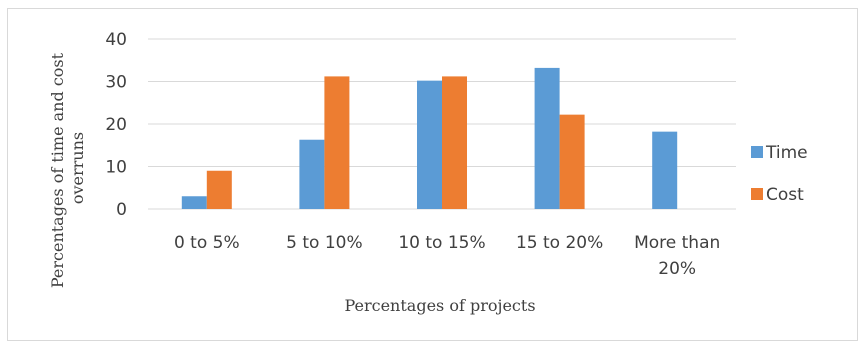 Image resolution: width=862 pixels, height=345 pixels. Describe the element at coordinates (786, 153) in the screenshot. I see `legend-label-time: Time` at that location.